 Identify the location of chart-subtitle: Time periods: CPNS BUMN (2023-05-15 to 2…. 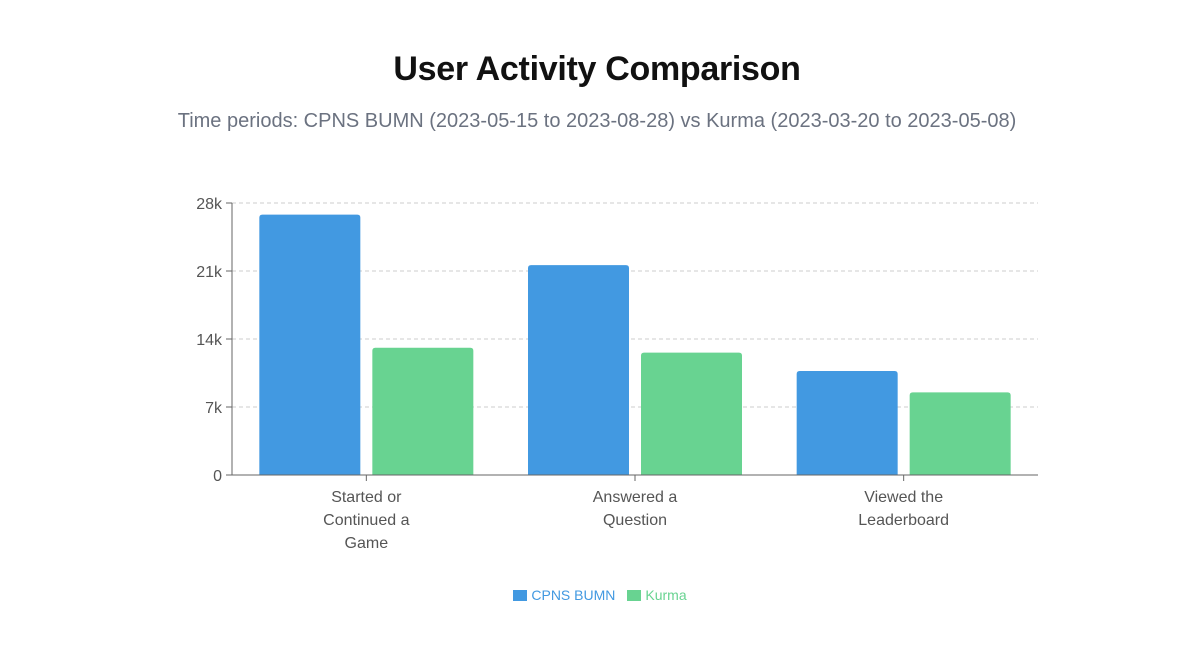
(597, 121).